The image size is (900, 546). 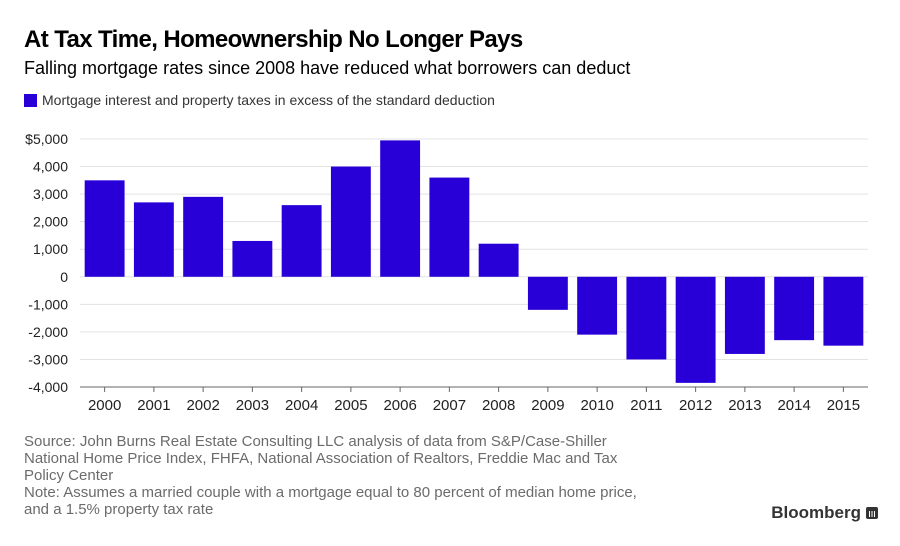 I want to click on chart-icon, so click(x=872, y=513).